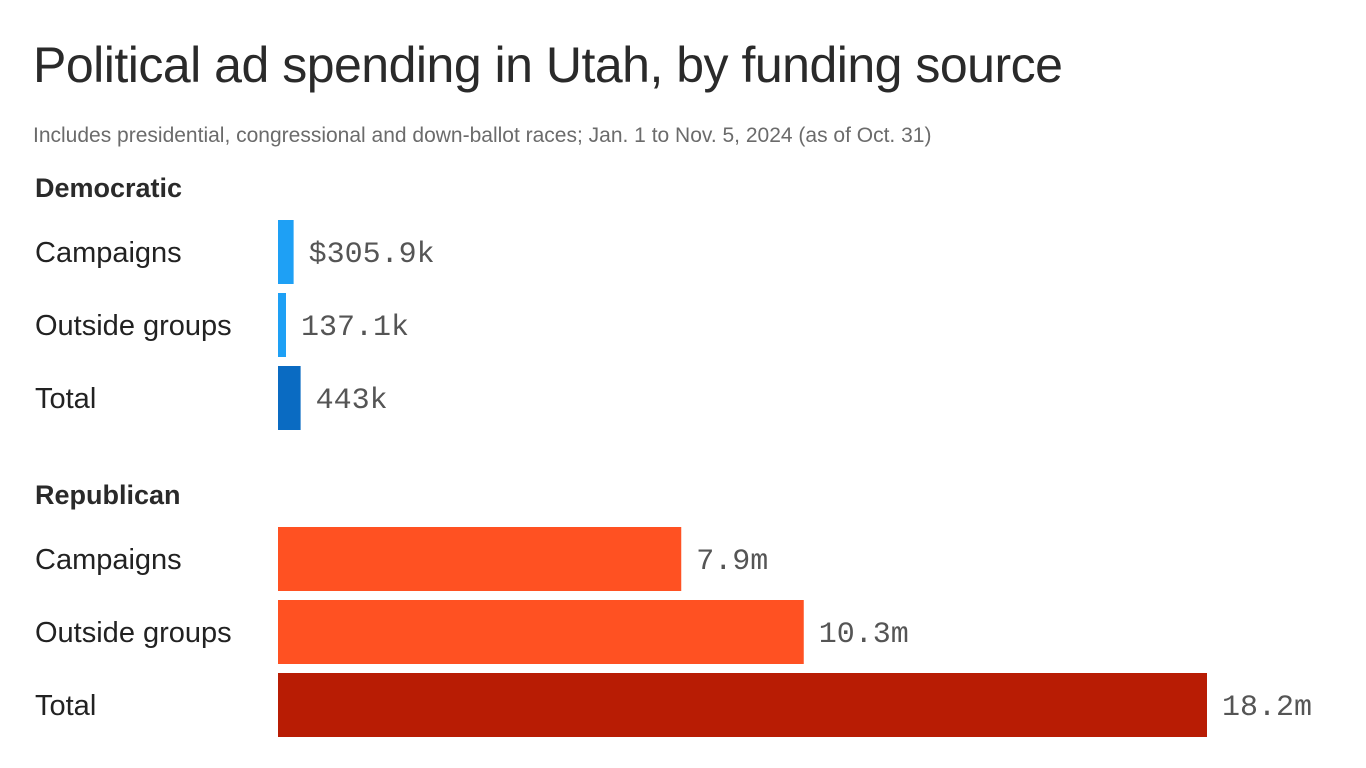  Describe the element at coordinates (864, 635) in the screenshot. I see `value-label-republican-outside-groups: 10.3m` at that location.